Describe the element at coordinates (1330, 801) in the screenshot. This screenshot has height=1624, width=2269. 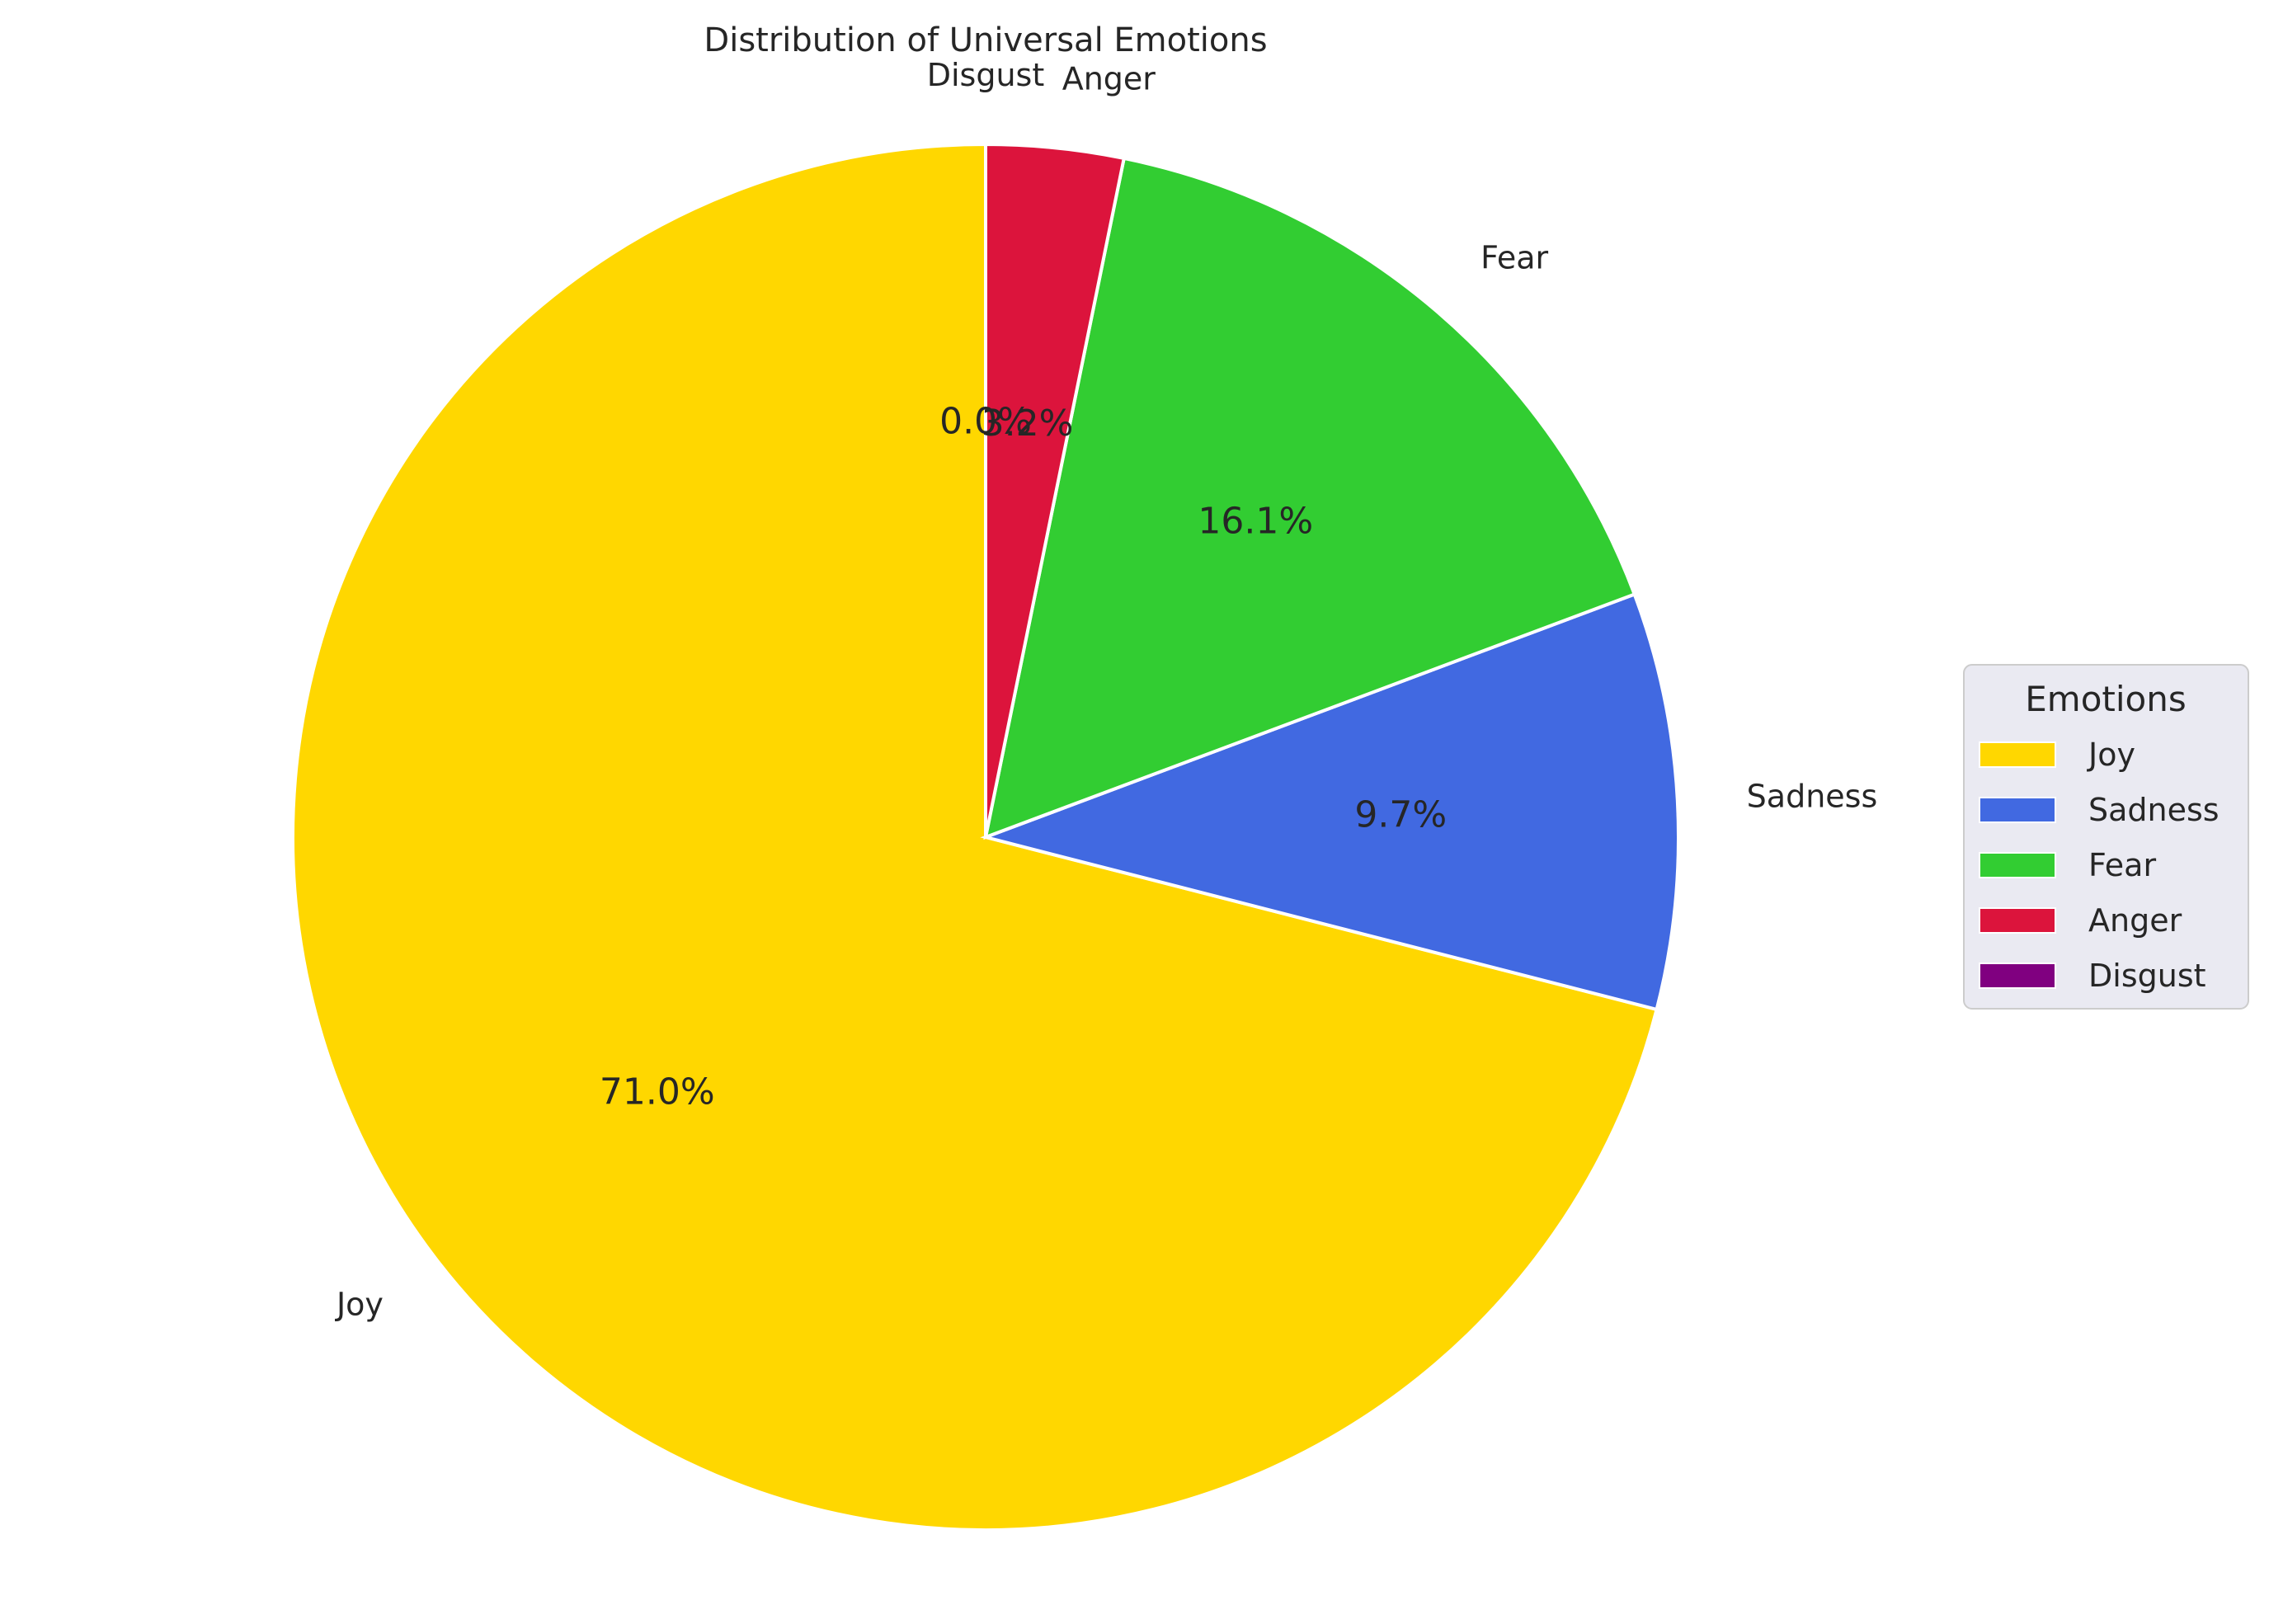
I see `slice-sadness` at that location.